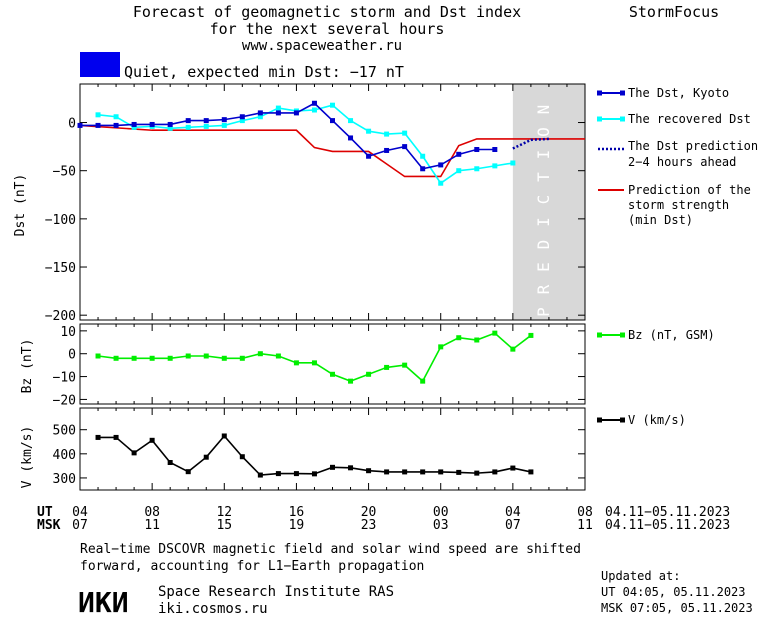  Describe the element at coordinates (599, 420) in the screenshot. I see `legend-marker-v` at that location.